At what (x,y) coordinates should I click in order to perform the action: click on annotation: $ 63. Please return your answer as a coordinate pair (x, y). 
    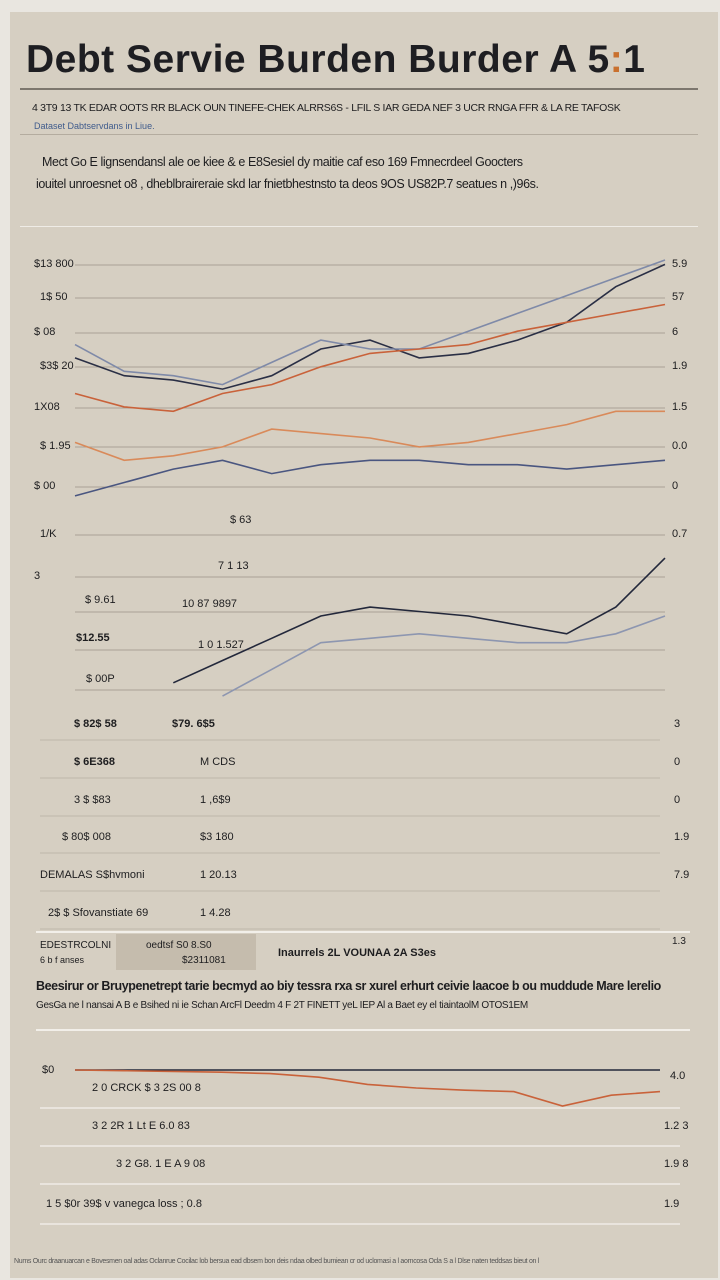
    Looking at the image, I should click on (241, 520).